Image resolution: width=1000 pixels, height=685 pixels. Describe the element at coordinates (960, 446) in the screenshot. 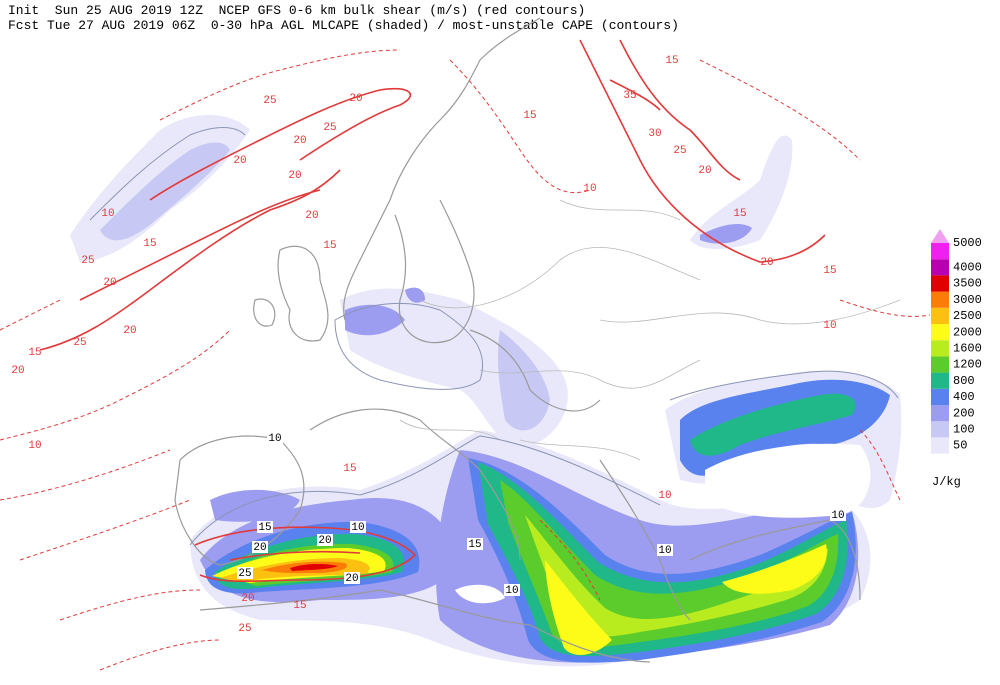

I see `colorbar-label: 50` at that location.